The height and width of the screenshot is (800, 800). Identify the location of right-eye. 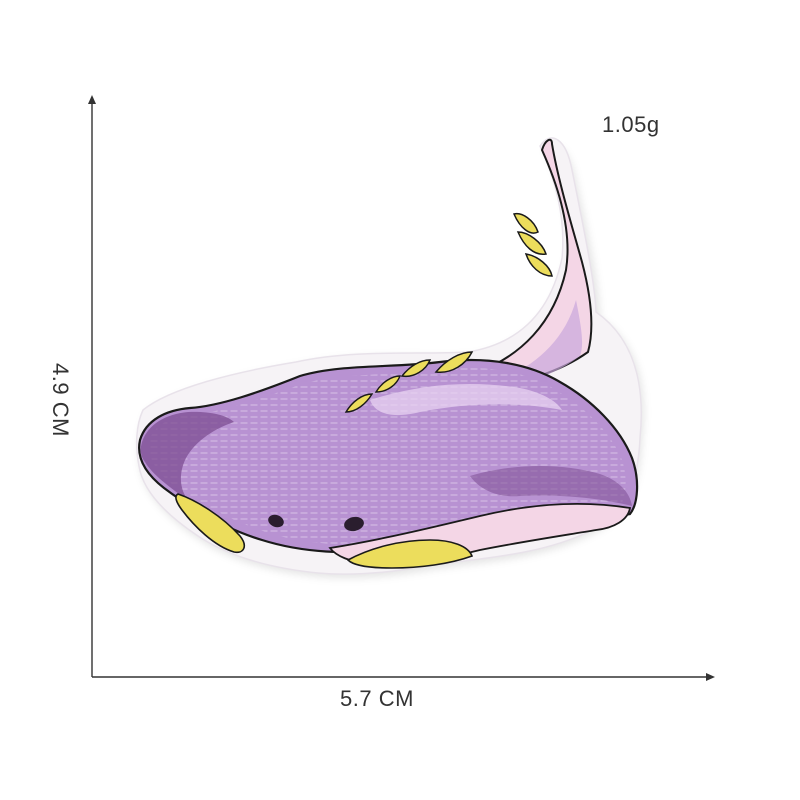
(354, 524).